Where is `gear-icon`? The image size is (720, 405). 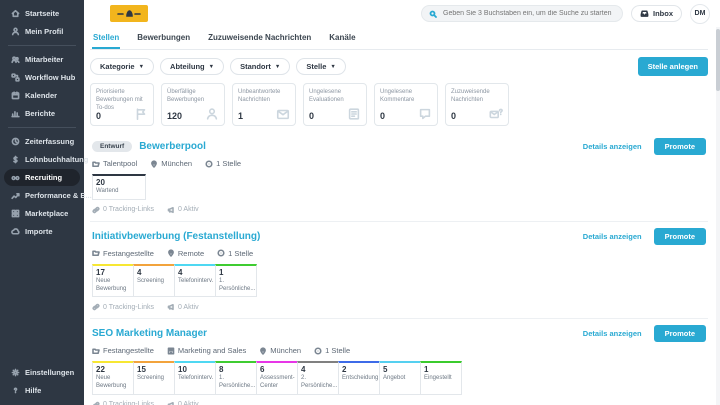 gear-icon is located at coordinates (15, 372).